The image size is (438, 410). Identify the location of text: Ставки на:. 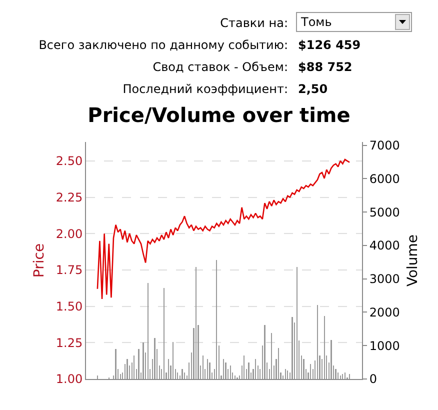
(254, 23).